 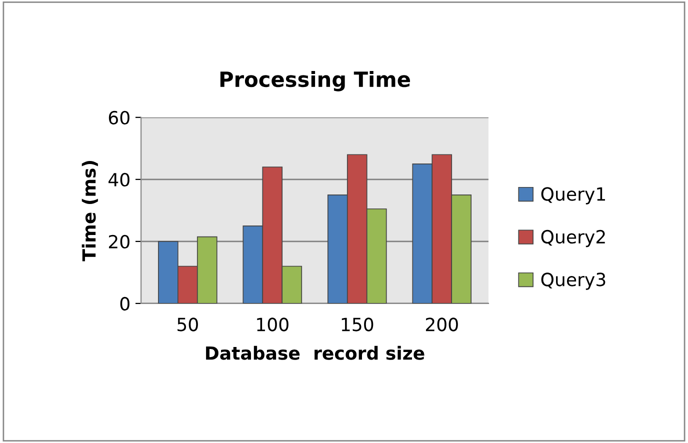 What do you see at coordinates (188, 325) in the screenshot?
I see `x-tick-label: 50` at bounding box center [188, 325].